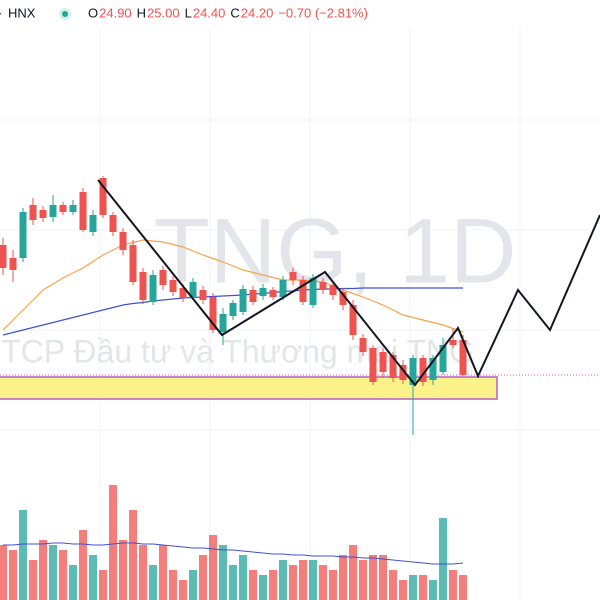  What do you see at coordinates (234, 12) in the screenshot?
I see `legend-label: C` at bounding box center [234, 12].